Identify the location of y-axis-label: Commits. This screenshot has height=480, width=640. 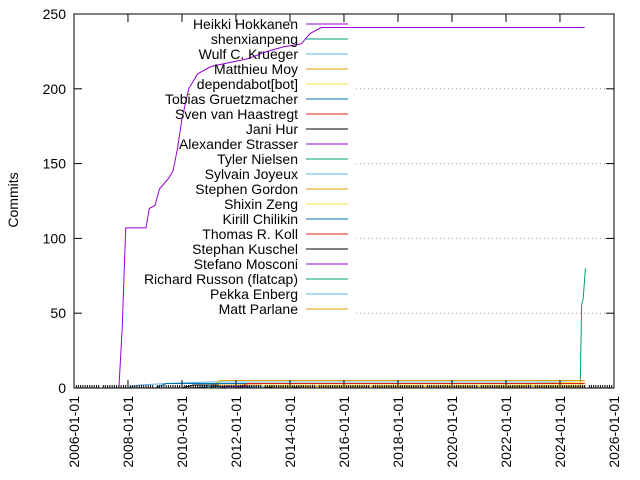
(13, 199).